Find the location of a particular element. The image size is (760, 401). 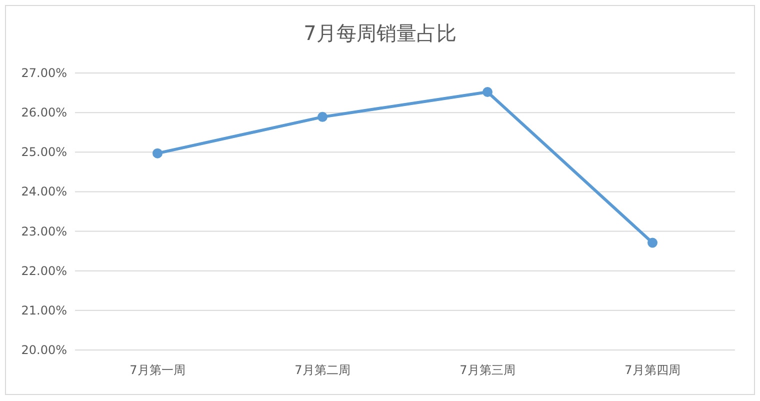

y-tick-label: 23.00% is located at coordinates (44, 231).